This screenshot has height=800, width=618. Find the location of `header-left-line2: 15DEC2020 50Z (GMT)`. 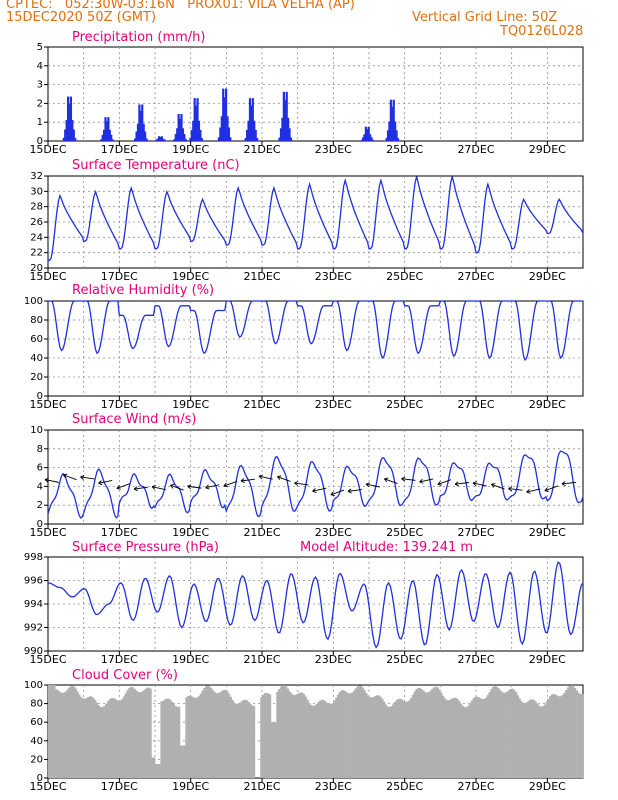

header-left-line2: 15DEC2020 50Z (GMT) is located at coordinates (81, 17).